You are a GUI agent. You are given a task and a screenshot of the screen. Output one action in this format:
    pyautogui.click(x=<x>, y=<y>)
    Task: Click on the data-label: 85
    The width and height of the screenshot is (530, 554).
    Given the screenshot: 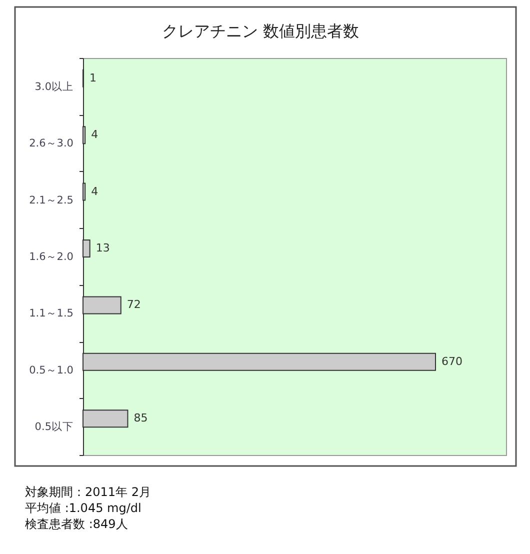 What is the action you would take?
    pyautogui.click(x=141, y=418)
    